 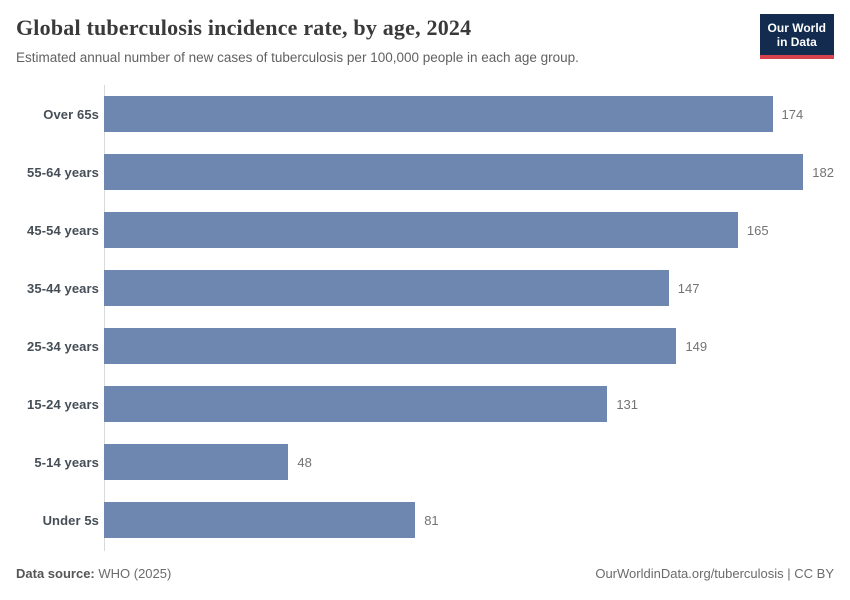 What do you see at coordinates (714, 573) in the screenshot?
I see `owid-license-link: OurWorldinData.org/tuberculosis | CC BY` at bounding box center [714, 573].